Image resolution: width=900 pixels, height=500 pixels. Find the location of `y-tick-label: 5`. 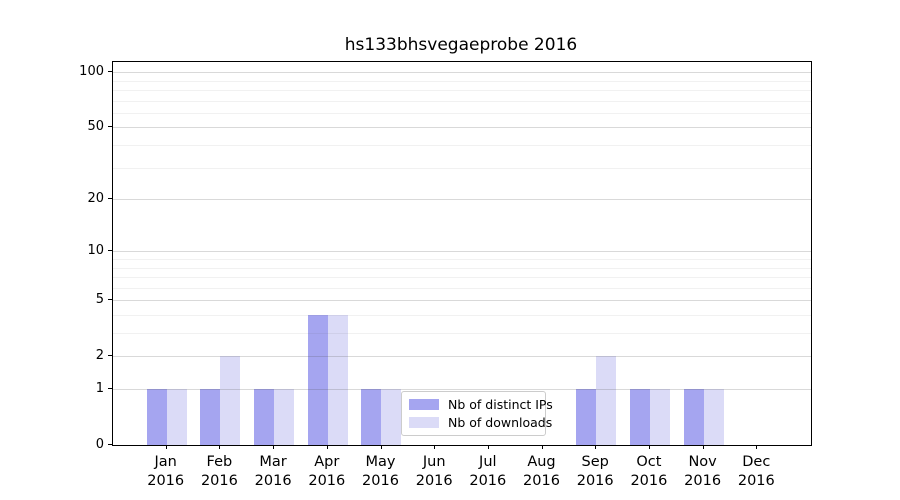

y-tick-label: 5 is located at coordinates (99, 299).